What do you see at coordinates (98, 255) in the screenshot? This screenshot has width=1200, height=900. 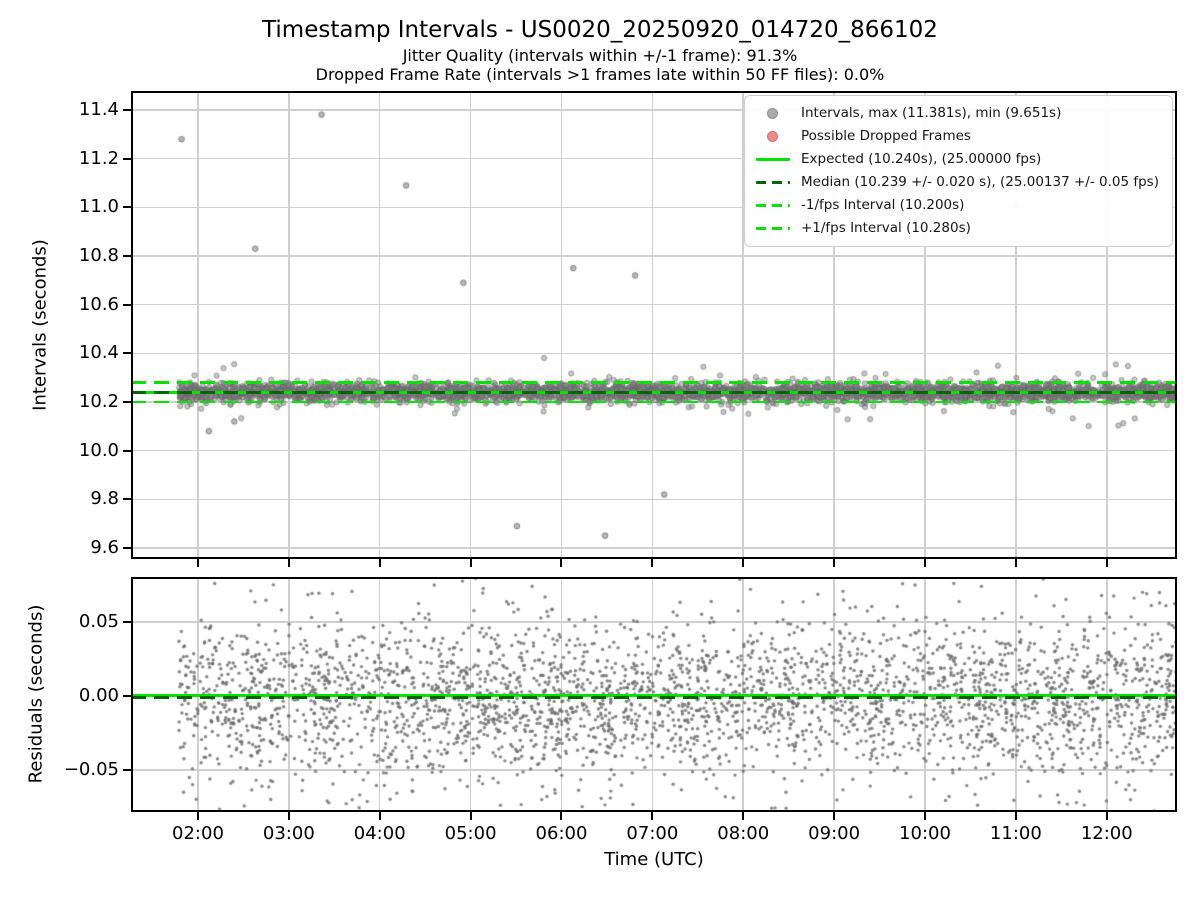 I see `y-tick-label: 10.8` at bounding box center [98, 255].